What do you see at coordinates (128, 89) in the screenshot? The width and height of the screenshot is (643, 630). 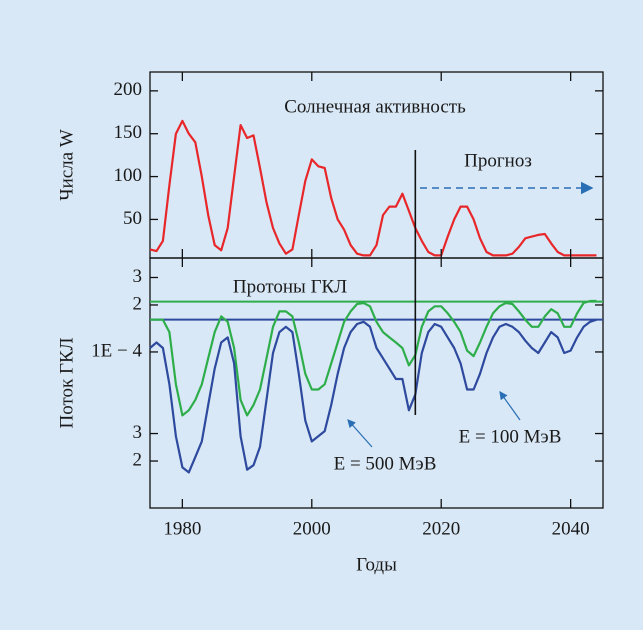 I see `y-tick-label: 200` at bounding box center [128, 89].